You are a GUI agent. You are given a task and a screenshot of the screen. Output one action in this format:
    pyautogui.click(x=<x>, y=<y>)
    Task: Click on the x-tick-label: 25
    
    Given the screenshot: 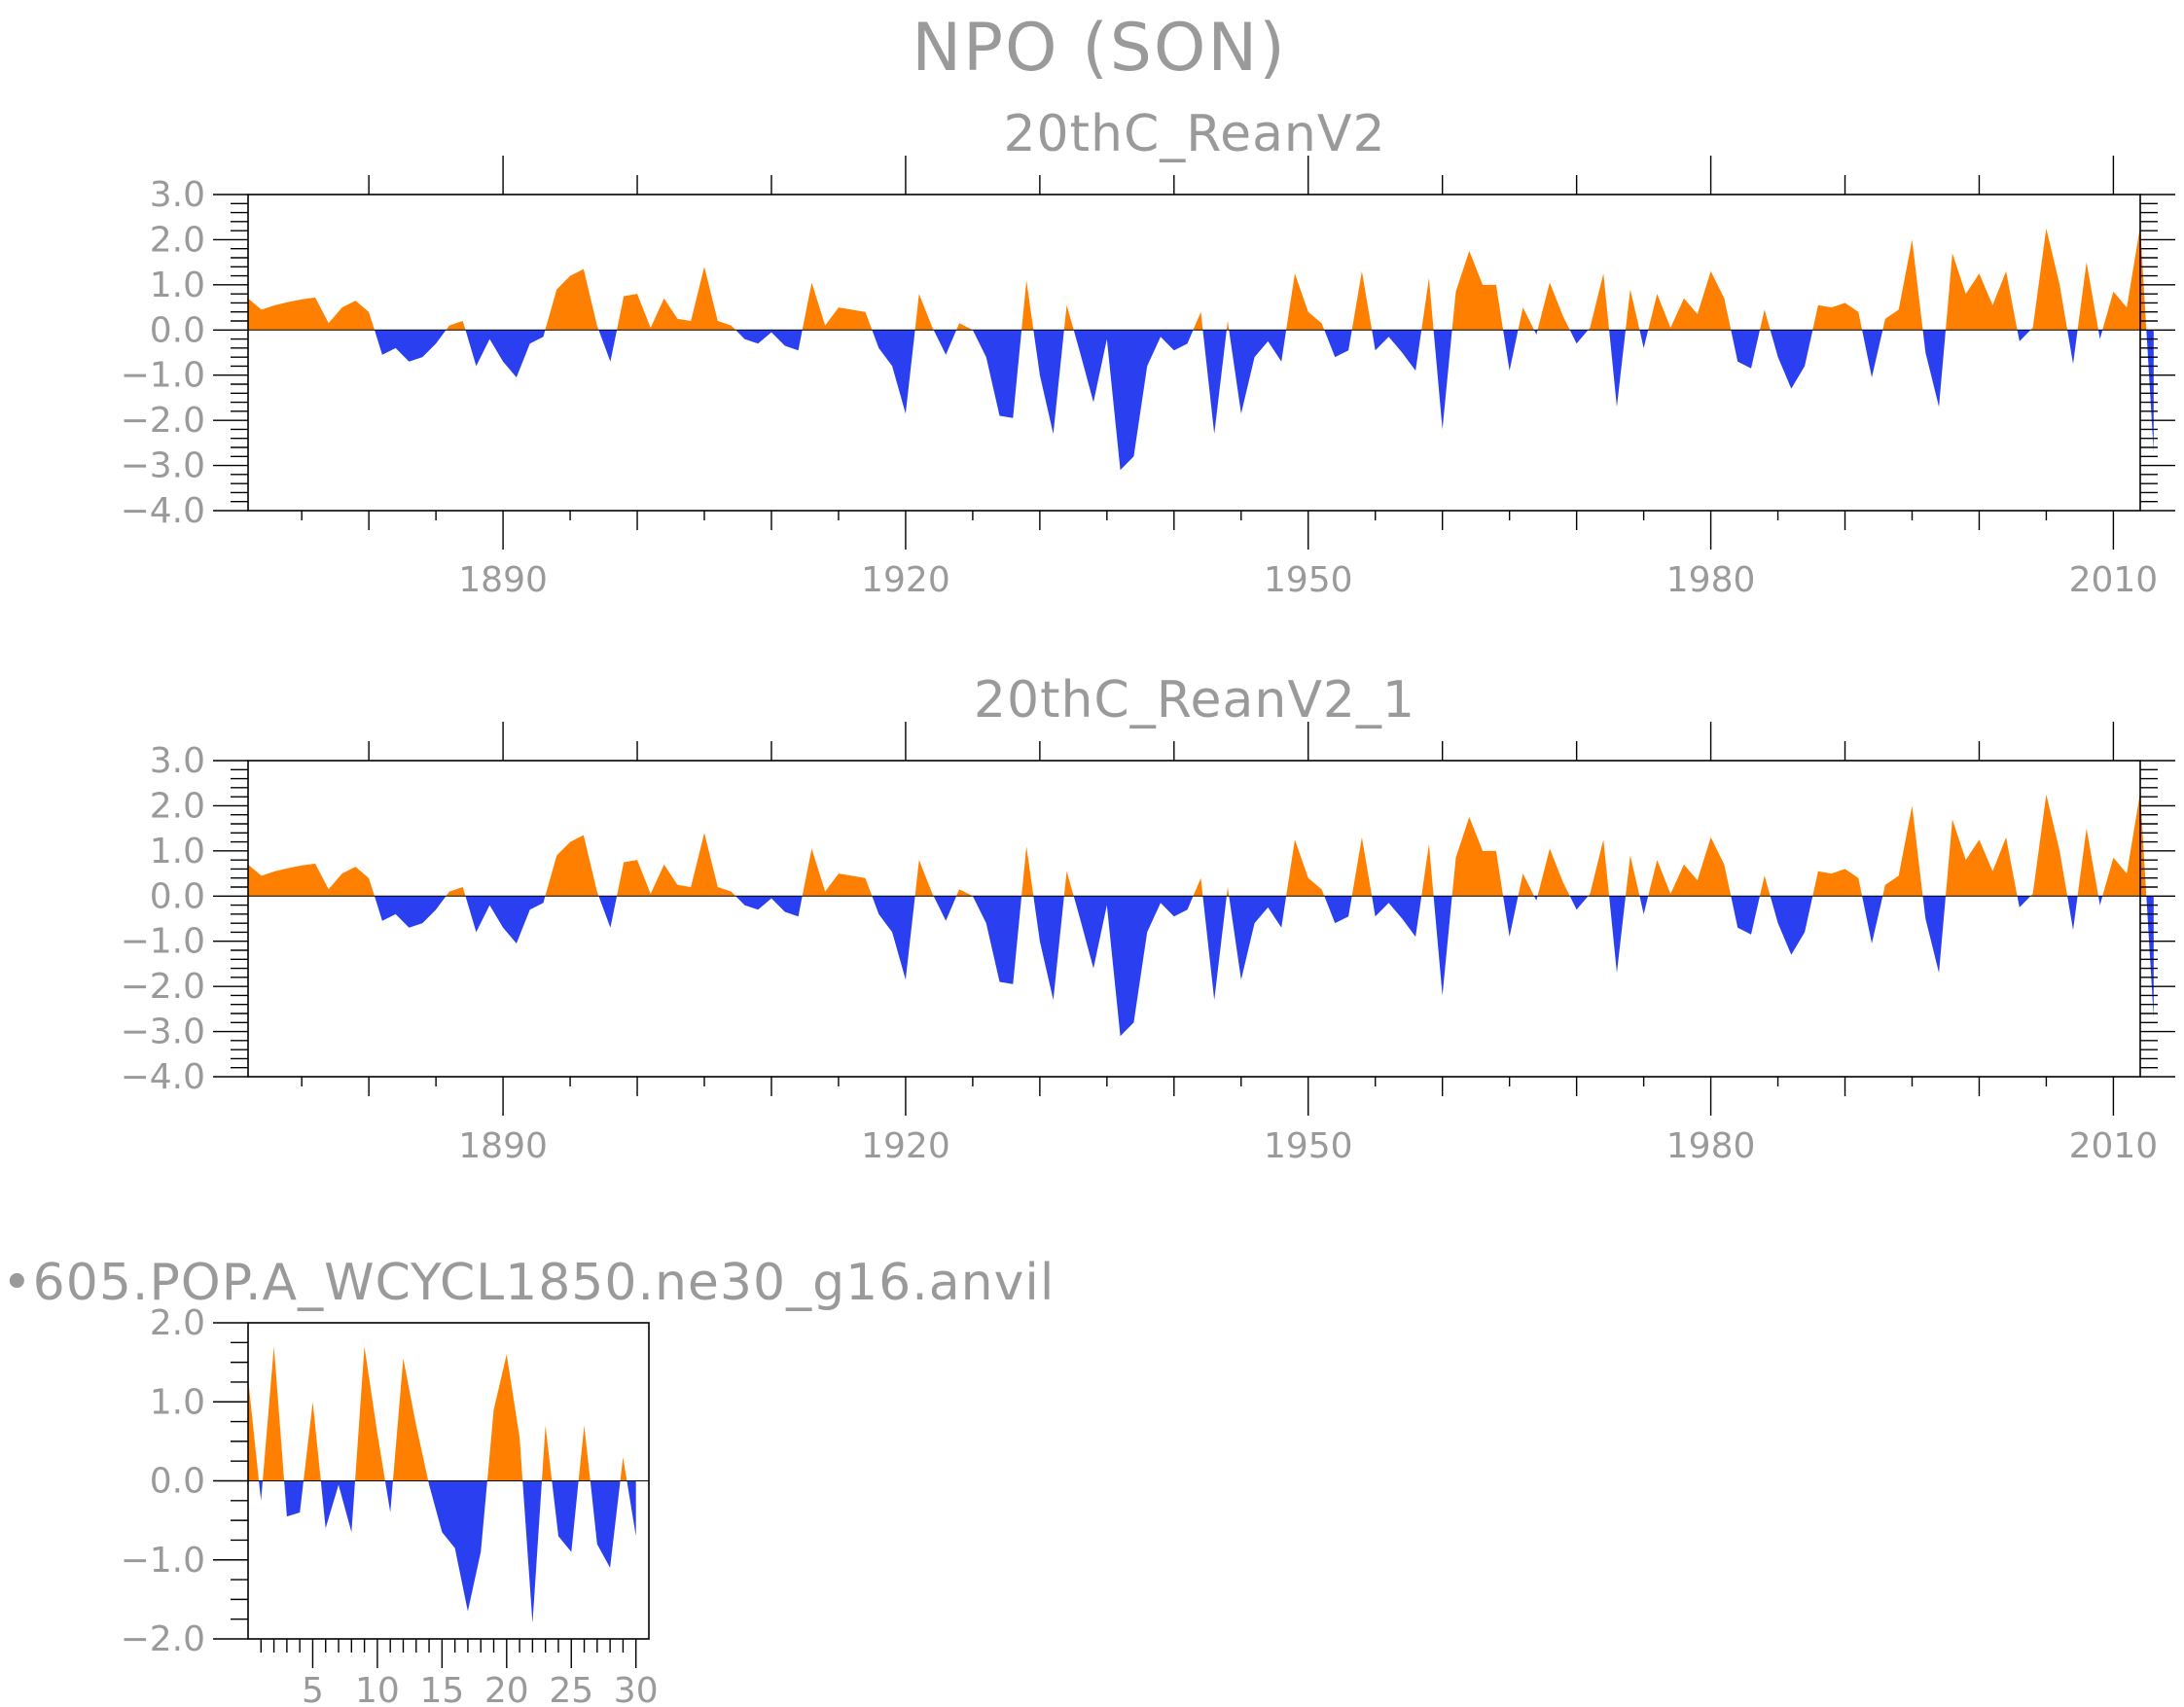 What is the action you would take?
    pyautogui.click(x=571, y=1689)
    